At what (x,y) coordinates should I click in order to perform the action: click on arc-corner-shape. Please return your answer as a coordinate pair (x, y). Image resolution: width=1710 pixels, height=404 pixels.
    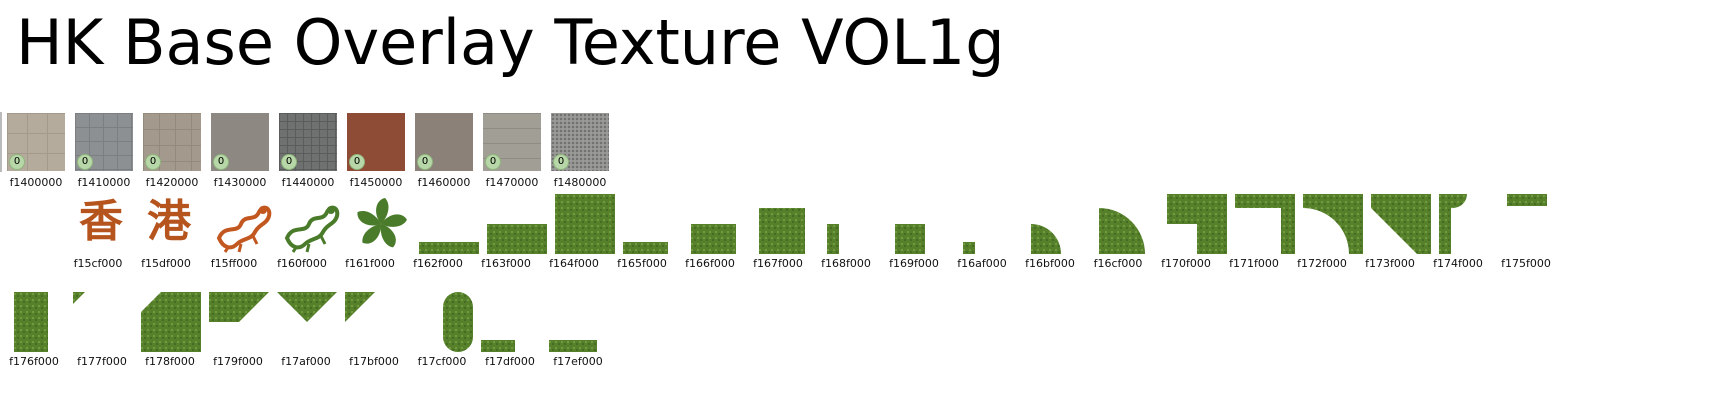
    Looking at the image, I should click on (1333, 224).